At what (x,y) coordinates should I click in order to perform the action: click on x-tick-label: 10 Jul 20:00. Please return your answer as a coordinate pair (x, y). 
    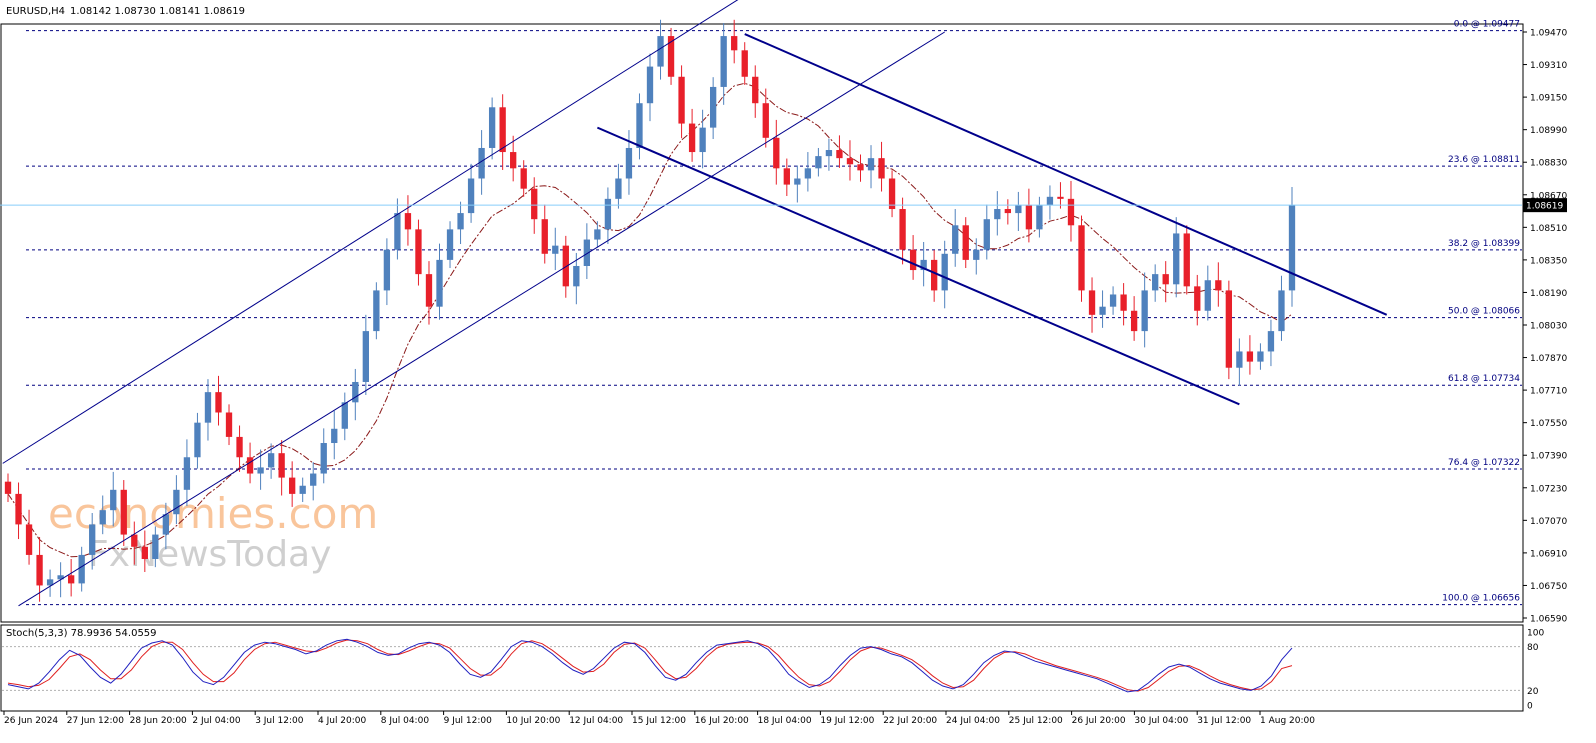
    Looking at the image, I should click on (533, 721).